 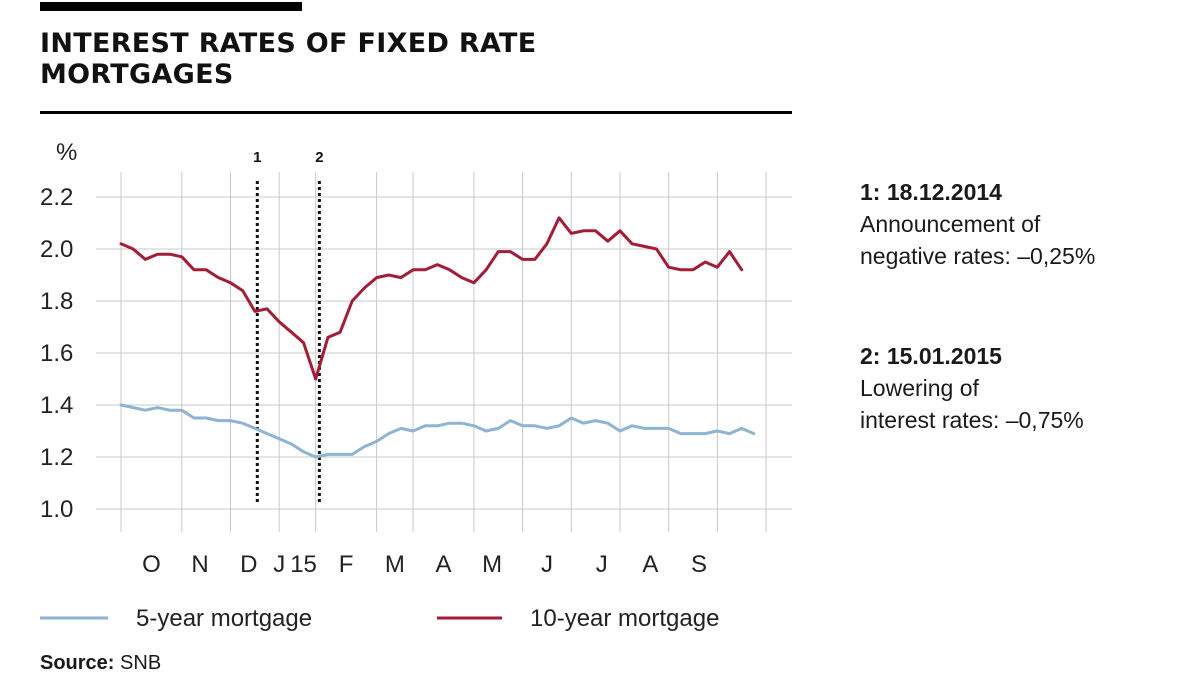 What do you see at coordinates (56, 457) in the screenshot?
I see `y-tick-label: 1.2` at bounding box center [56, 457].